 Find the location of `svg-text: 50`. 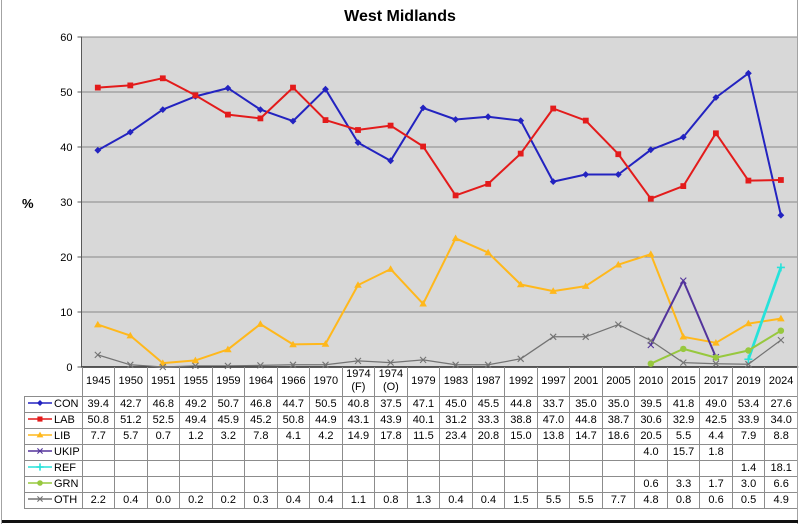

svg-text: 50 is located at coordinates (66, 93).